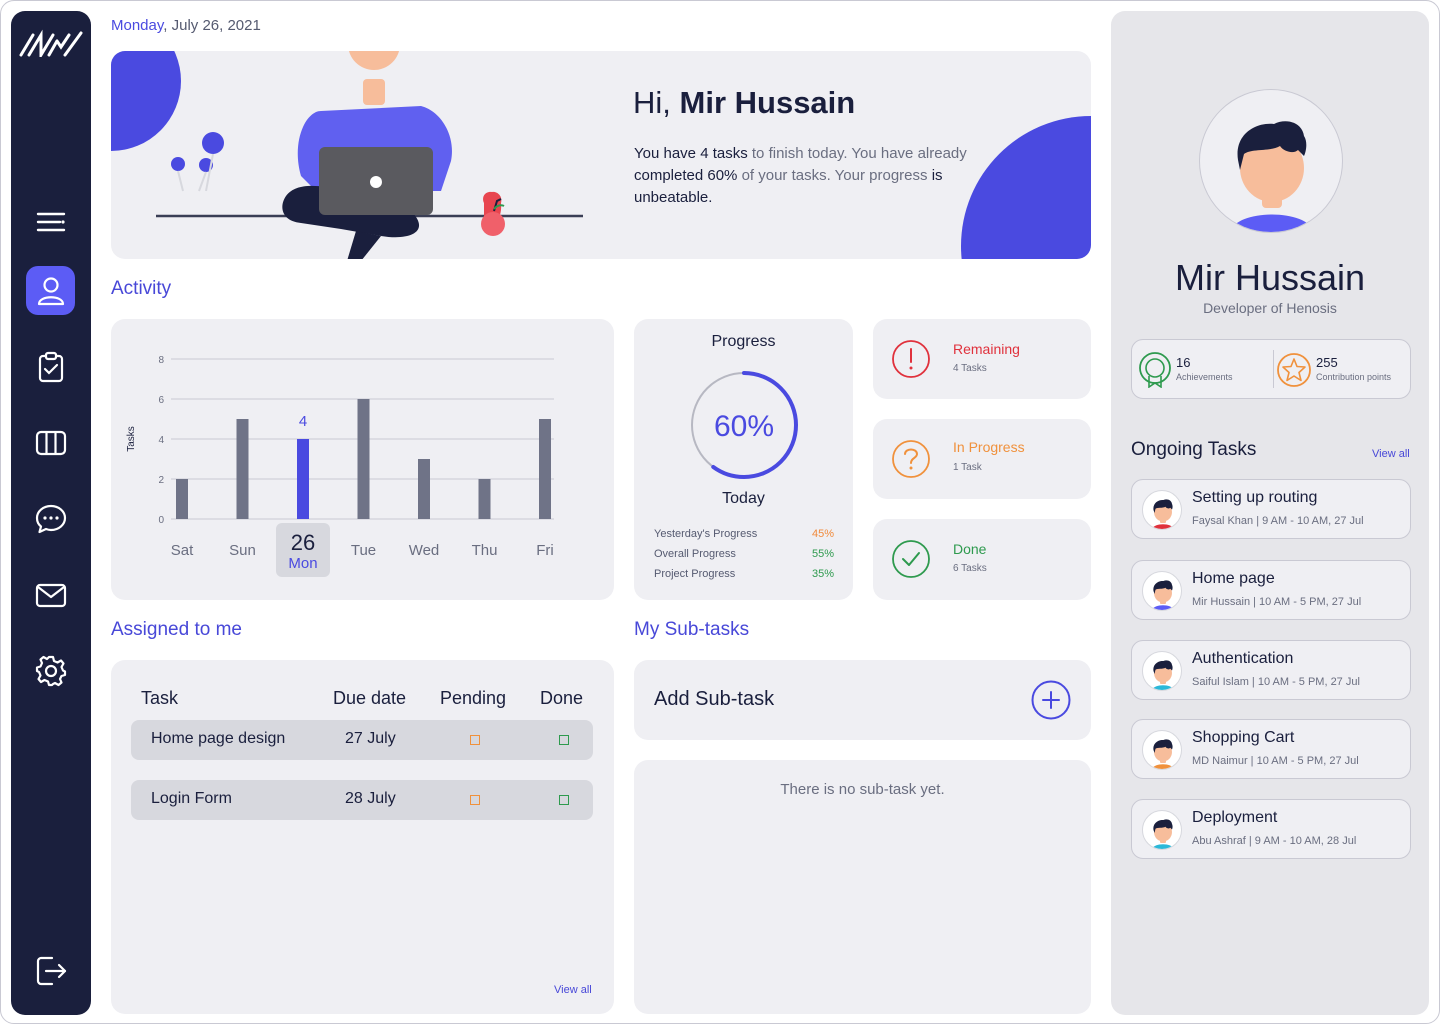 The image size is (1440, 1024). Describe the element at coordinates (652, 102) in the screenshot. I see `greeting-prefix: Hi,` at that location.